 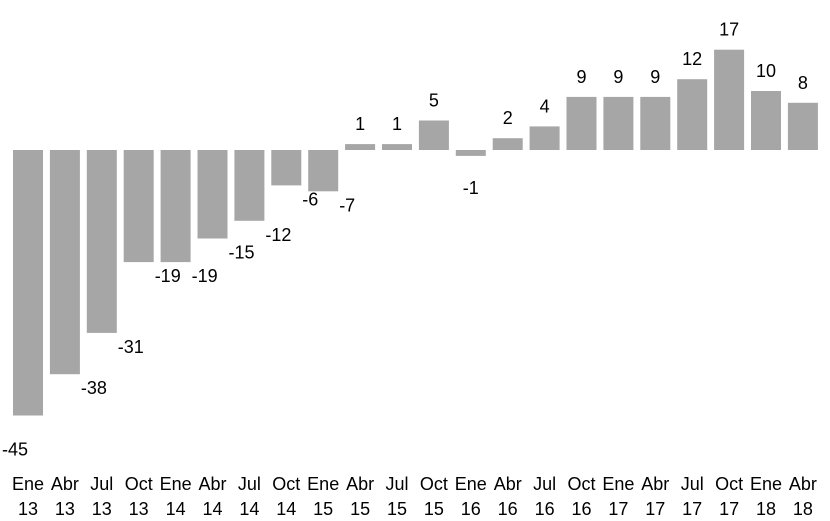 I want to click on data-label: -1, so click(x=471, y=188).